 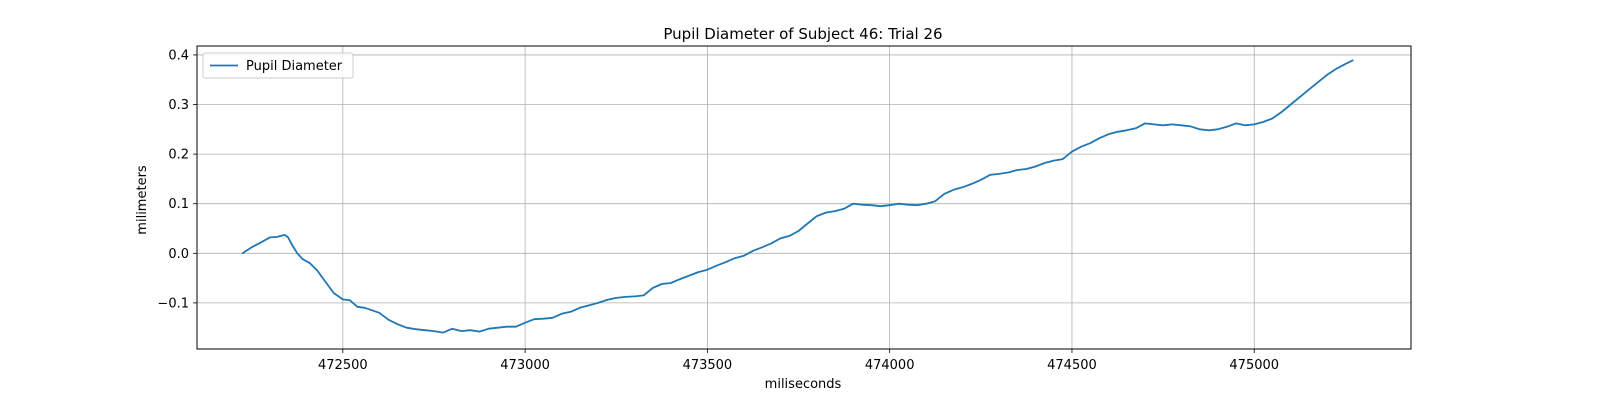 What do you see at coordinates (525, 365) in the screenshot?
I see `x-tick-label: 473000` at bounding box center [525, 365].